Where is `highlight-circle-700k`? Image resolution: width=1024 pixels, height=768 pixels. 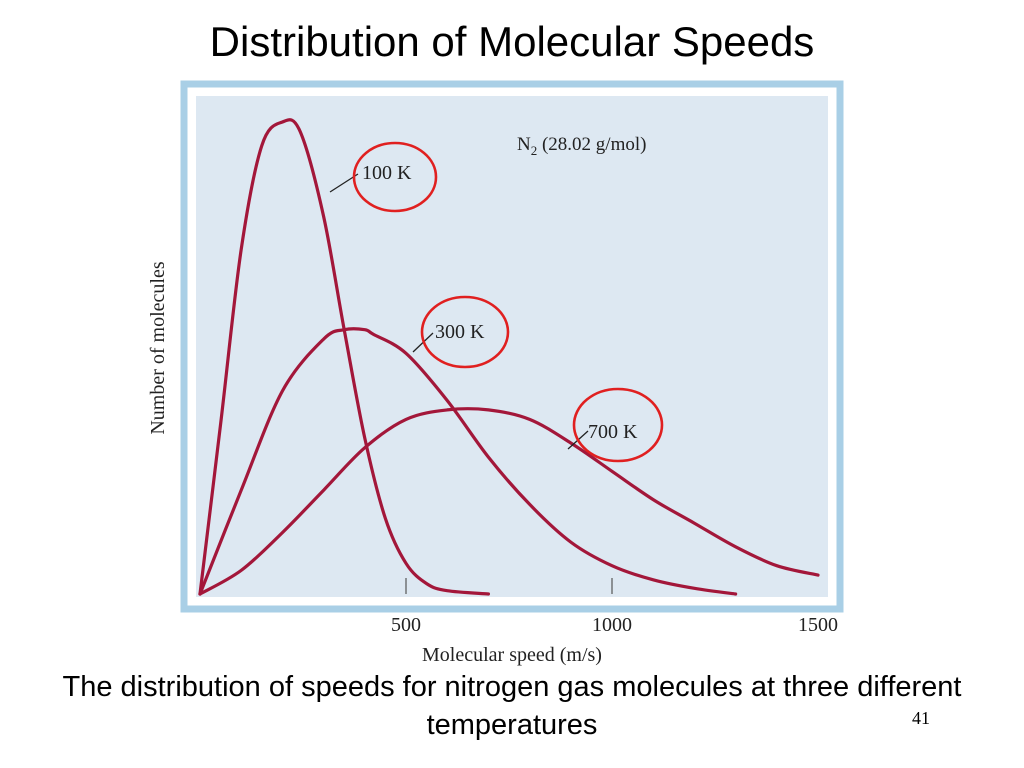
highlight-circle-700k is located at coordinates (618, 425).